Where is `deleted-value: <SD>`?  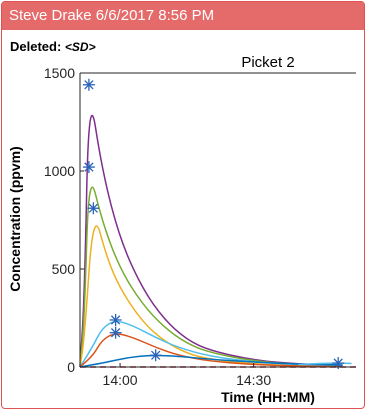 deleted-value: <SD> is located at coordinates (80, 47).